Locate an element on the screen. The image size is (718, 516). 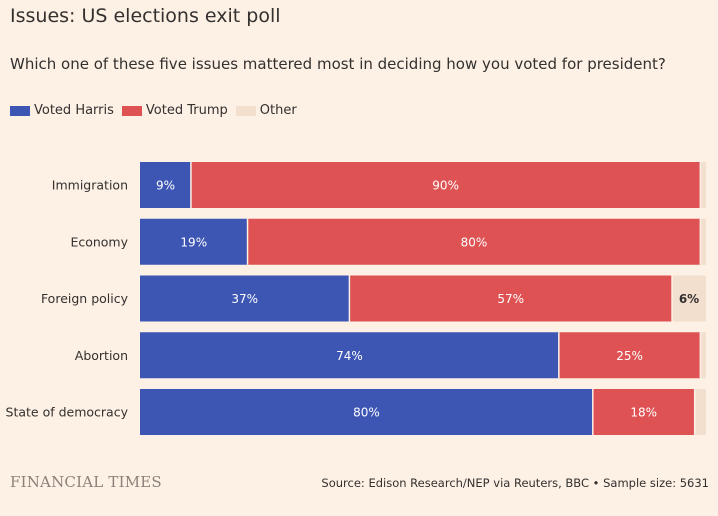
data-label: 57% is located at coordinates (510, 299).